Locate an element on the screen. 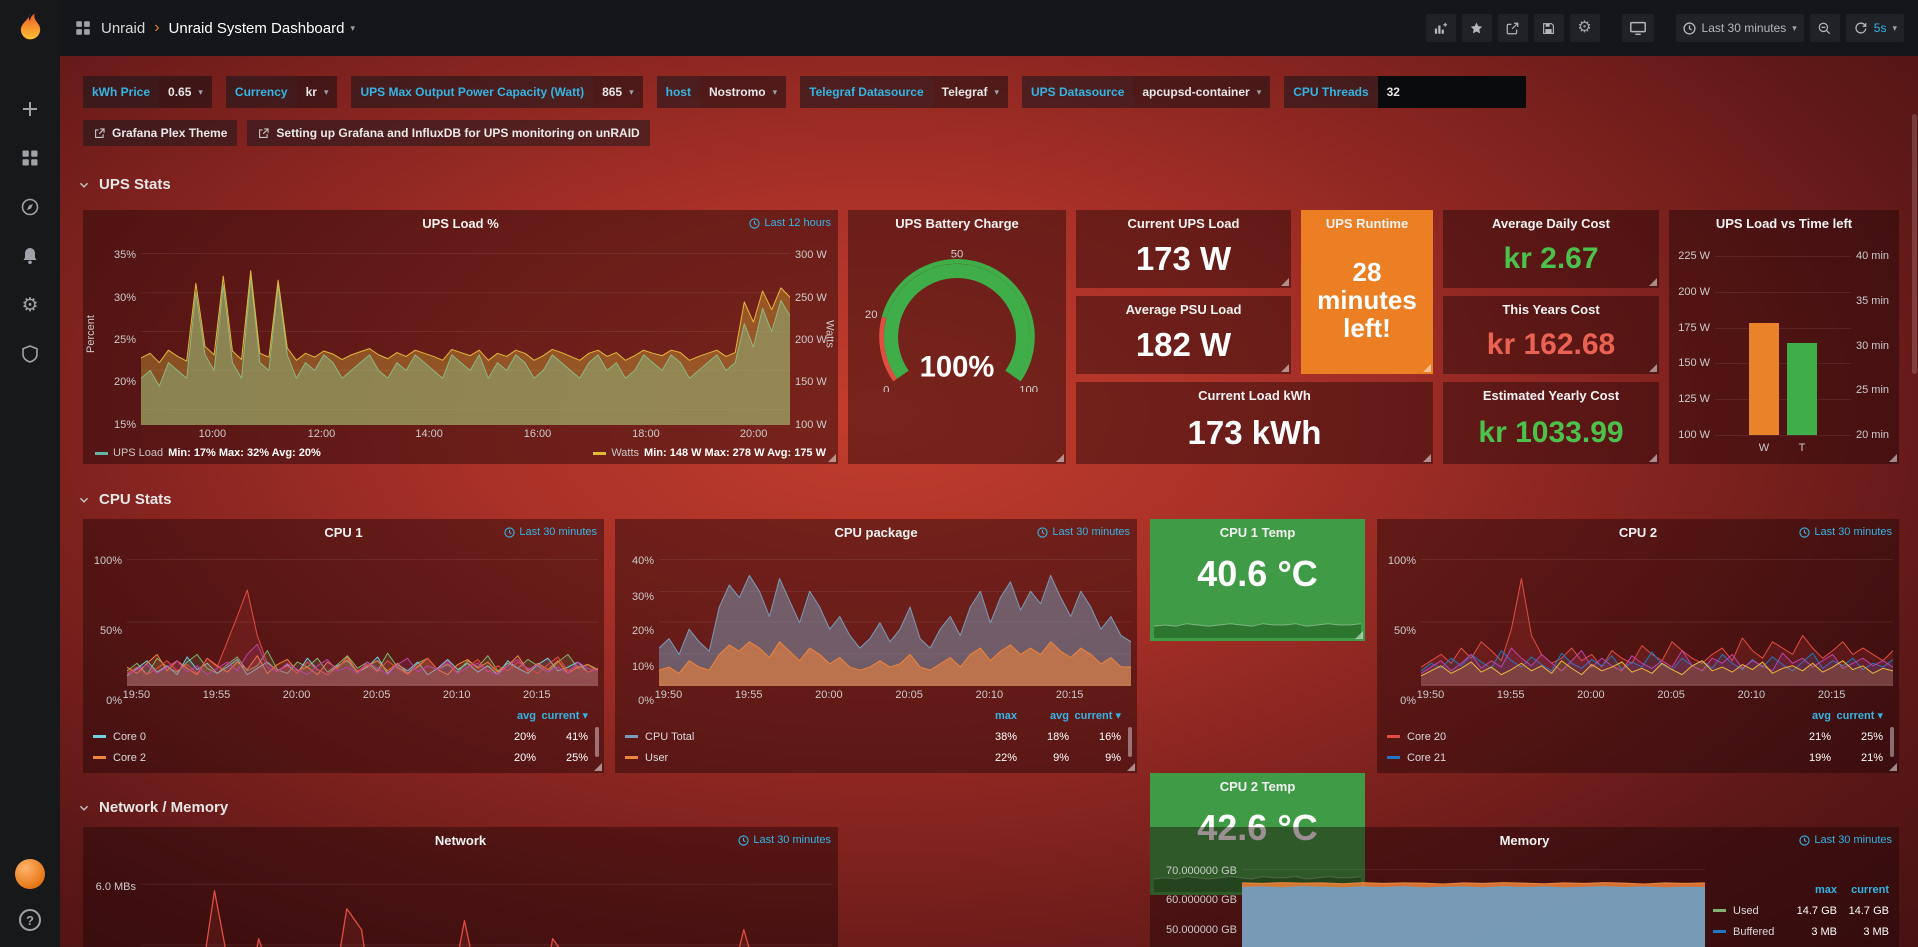  stat-value: kr 162.68 is located at coordinates (1551, 344).